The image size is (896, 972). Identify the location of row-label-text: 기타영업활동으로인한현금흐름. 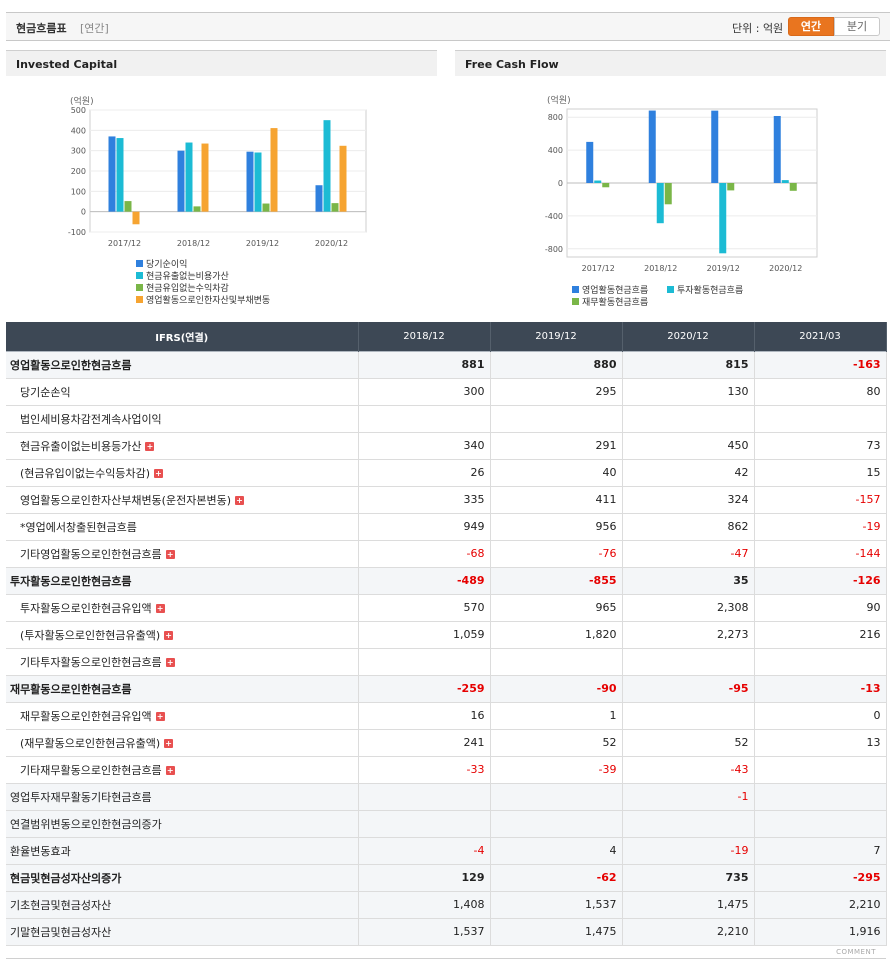
(91, 554).